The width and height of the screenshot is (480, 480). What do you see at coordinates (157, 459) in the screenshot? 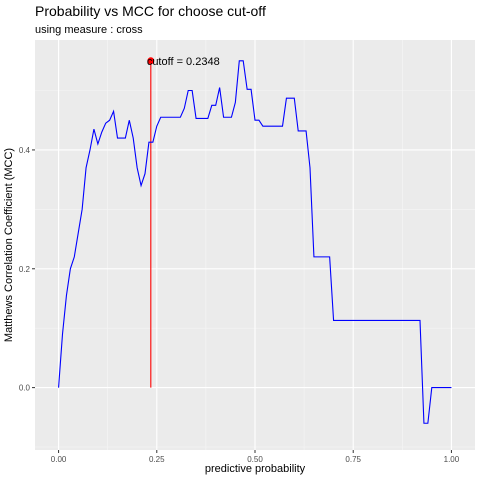
I see `x-tick-label: 0.25` at bounding box center [157, 459].